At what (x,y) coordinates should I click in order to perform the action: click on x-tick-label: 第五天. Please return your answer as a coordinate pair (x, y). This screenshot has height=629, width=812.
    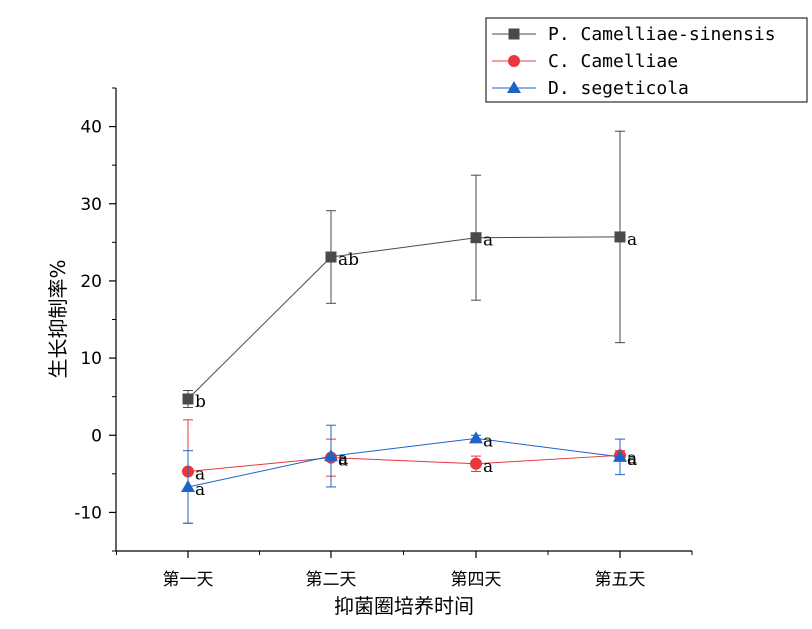
    Looking at the image, I should click on (620, 580).